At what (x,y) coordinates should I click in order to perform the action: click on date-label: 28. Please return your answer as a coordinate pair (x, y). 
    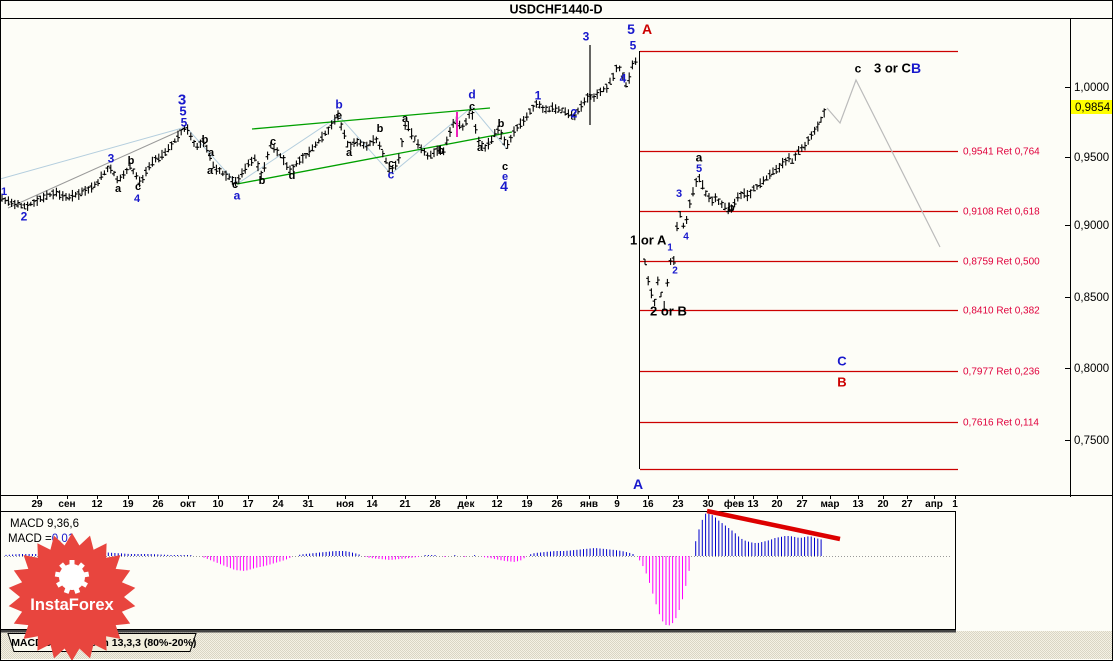
    Looking at the image, I should click on (435, 504).